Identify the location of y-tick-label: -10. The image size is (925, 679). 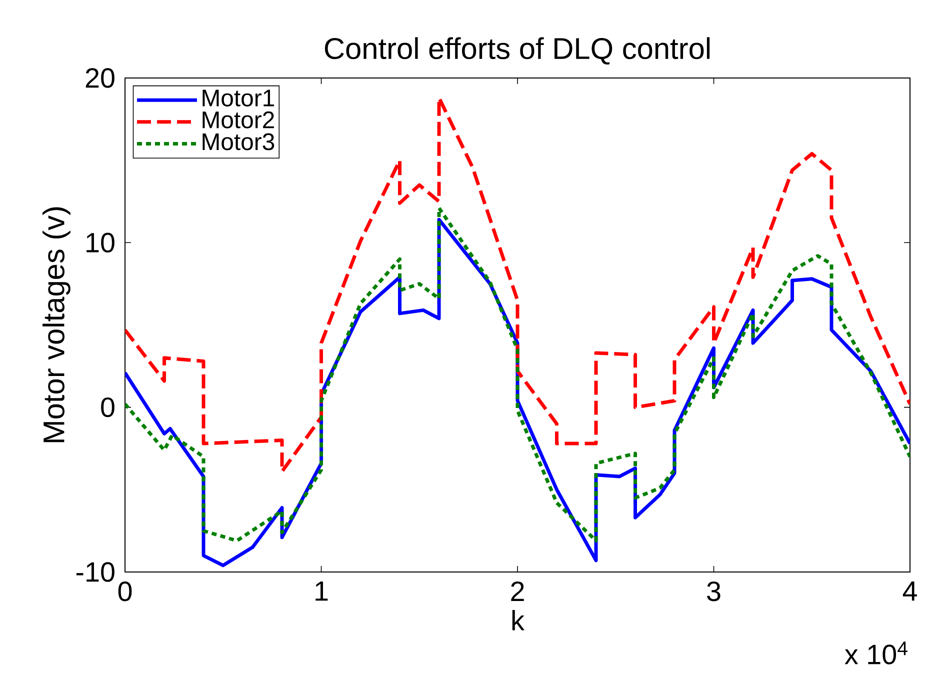
(95, 572).